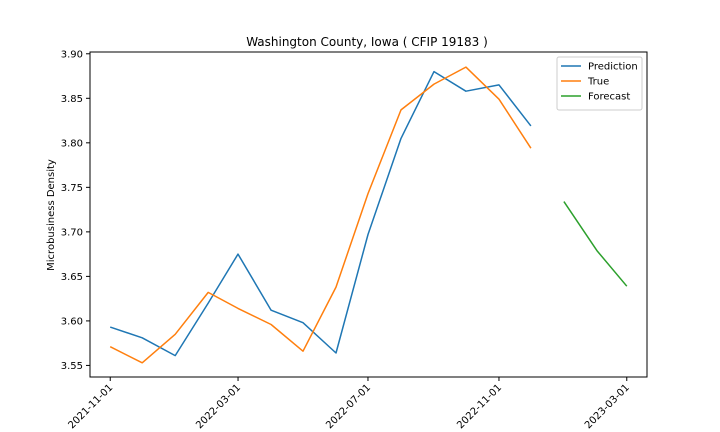 This screenshot has width=720, height=432. I want to click on chart-title: Washington County, Iowa ( CFIP 19183 ), so click(367, 42).